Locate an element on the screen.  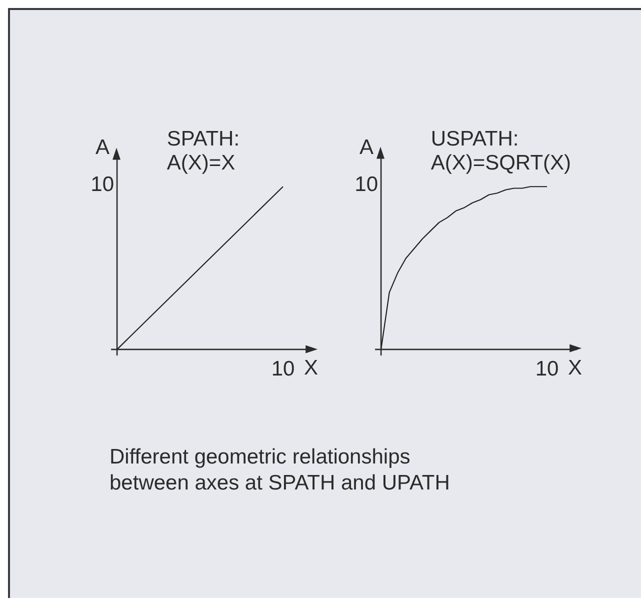
chart-title: USPATH: is located at coordinates (474, 138).